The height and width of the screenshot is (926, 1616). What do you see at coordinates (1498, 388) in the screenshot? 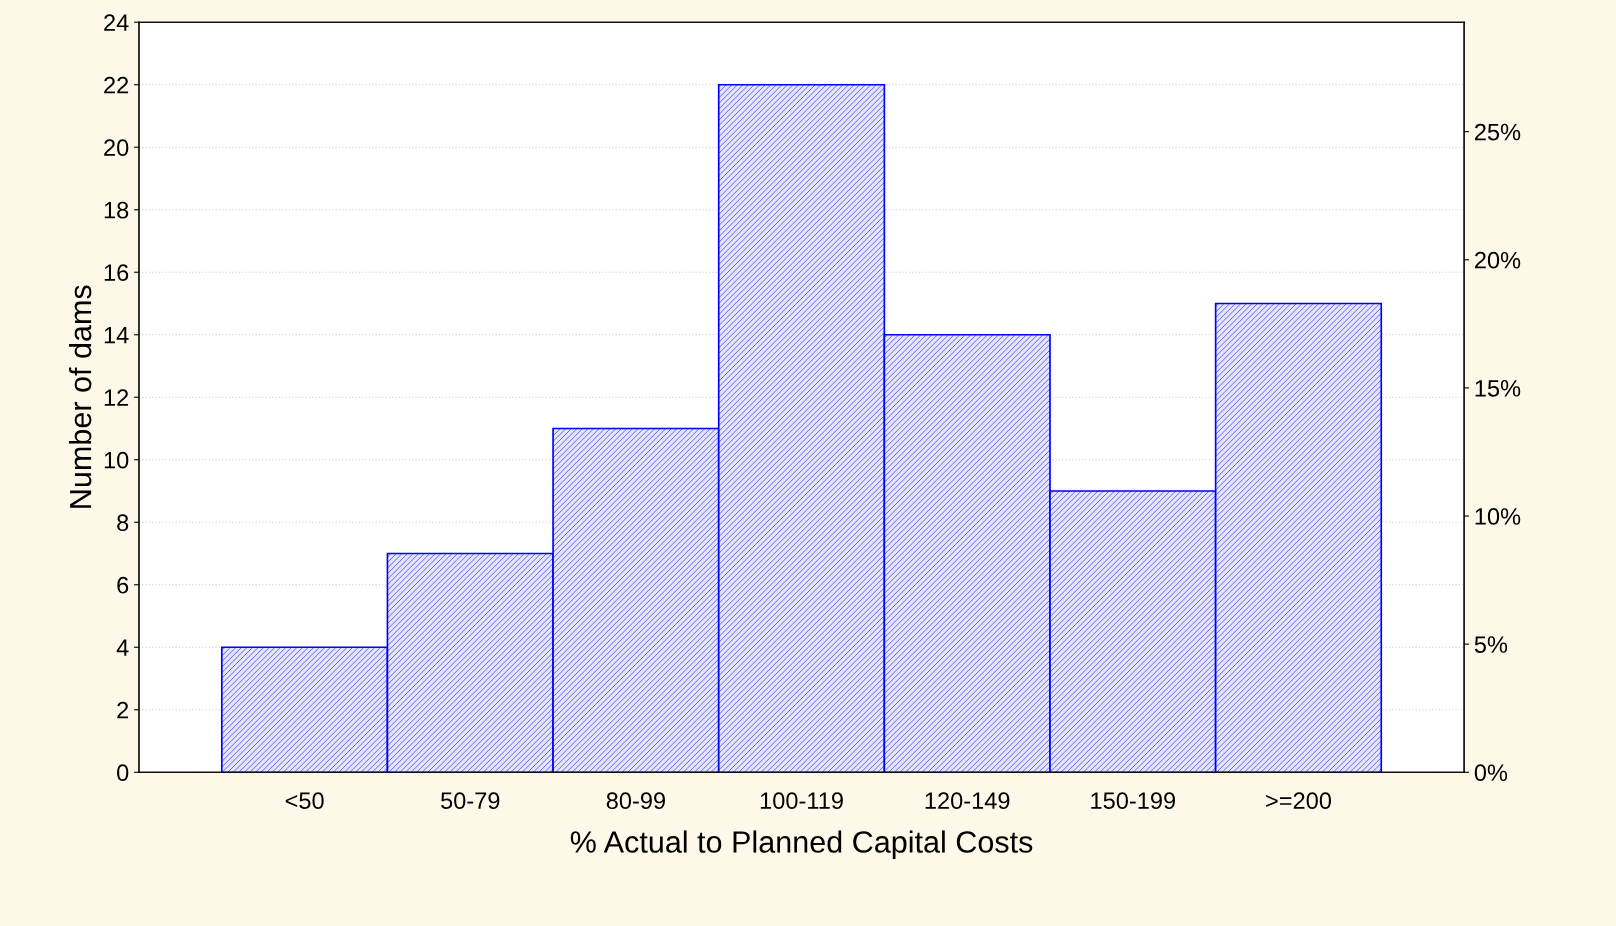
I see `y2-tick-label: 15%` at bounding box center [1498, 388].